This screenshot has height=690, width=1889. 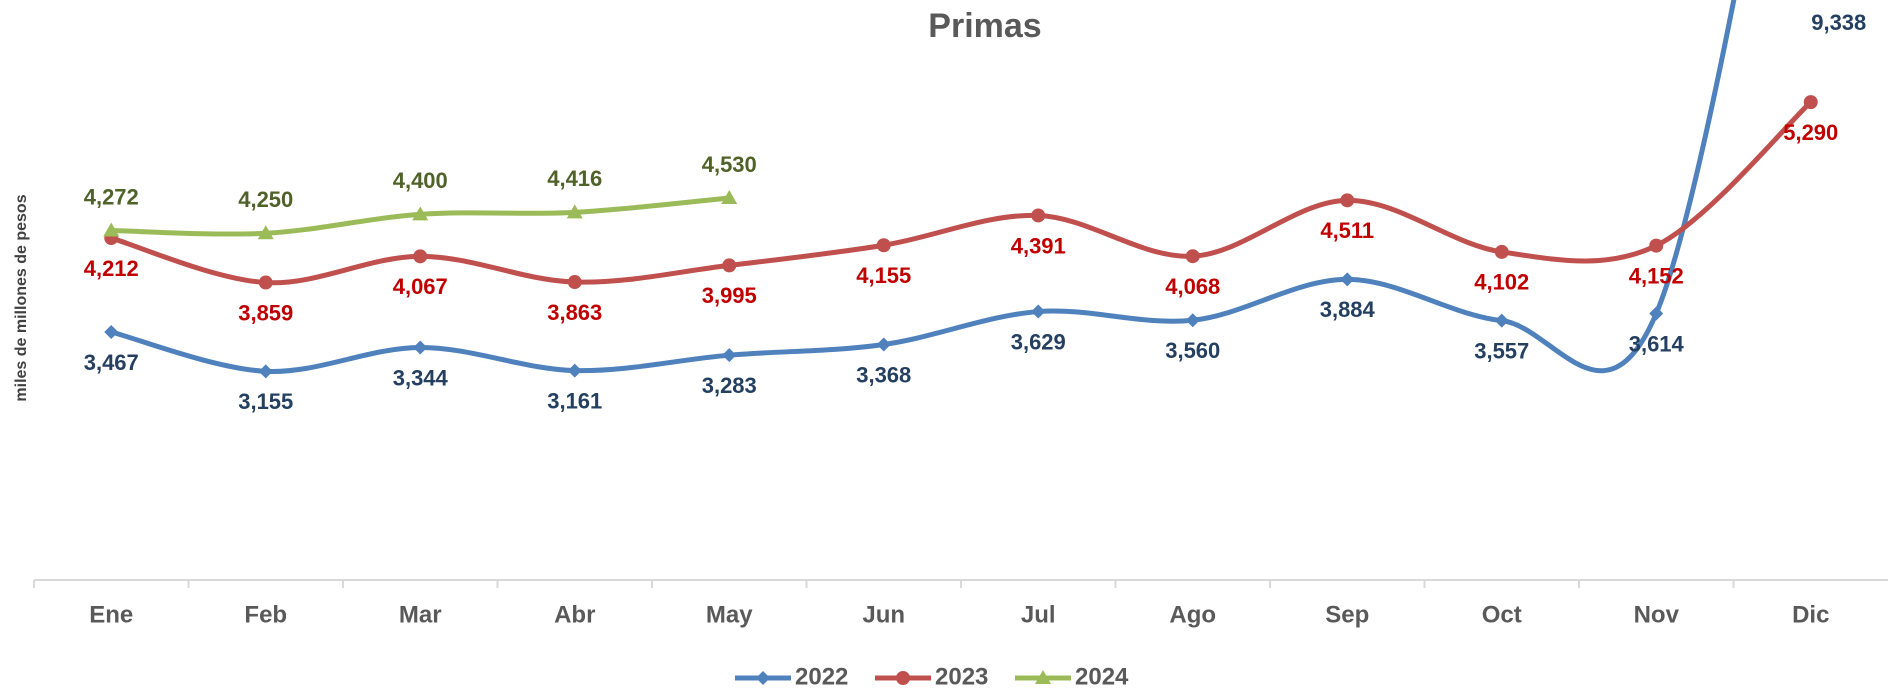 I want to click on data-label: 4,272, so click(x=111, y=196).